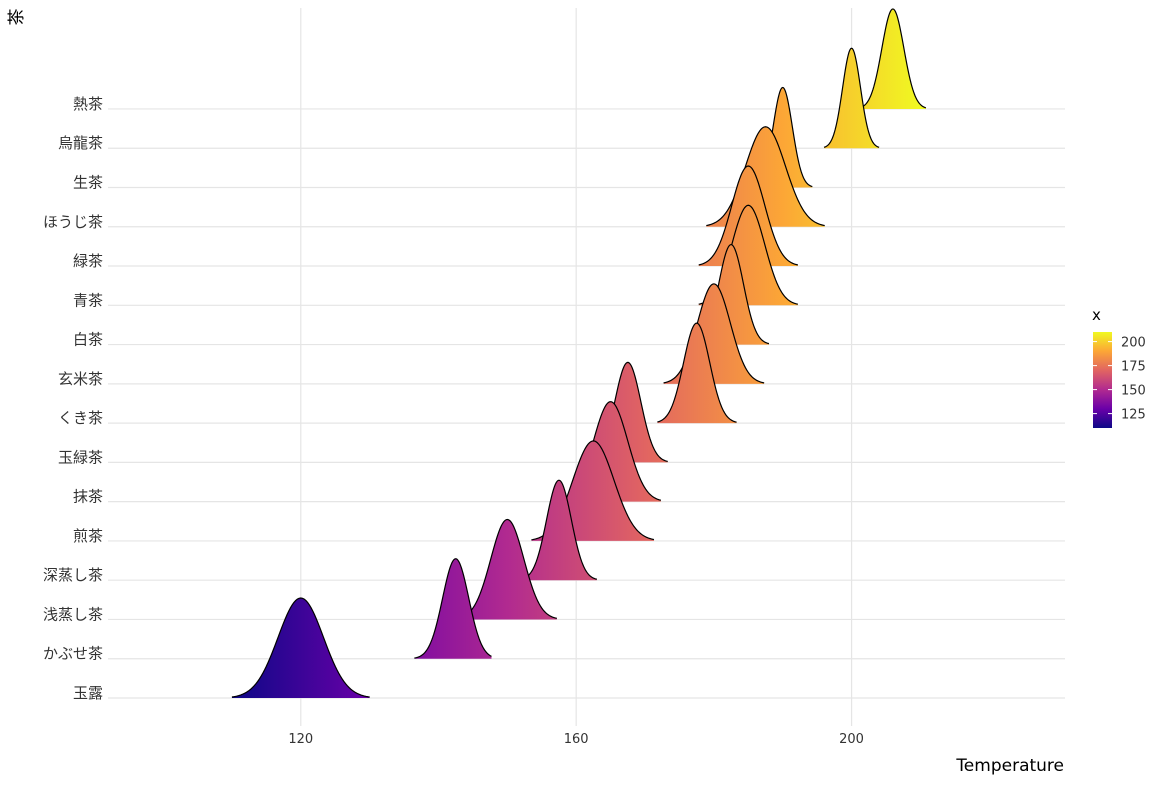  What do you see at coordinates (88, 497) in the screenshot?
I see `y-tick-label: 抹茶` at bounding box center [88, 497].